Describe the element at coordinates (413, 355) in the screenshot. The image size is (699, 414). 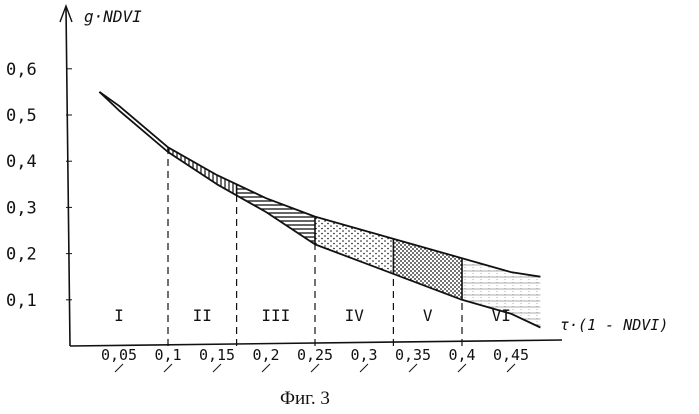
I see `x-tick-label-7: 0,35` at that location.